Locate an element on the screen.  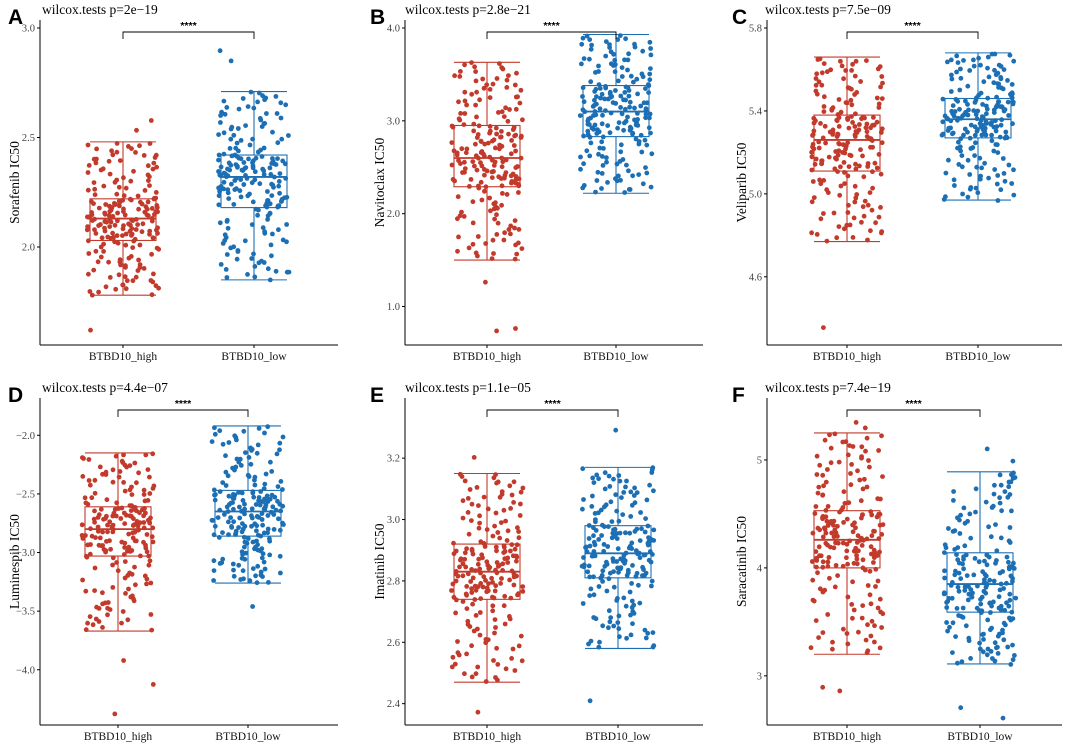
x-tick-label: BTBD10_low is located at coordinates (248, 737).